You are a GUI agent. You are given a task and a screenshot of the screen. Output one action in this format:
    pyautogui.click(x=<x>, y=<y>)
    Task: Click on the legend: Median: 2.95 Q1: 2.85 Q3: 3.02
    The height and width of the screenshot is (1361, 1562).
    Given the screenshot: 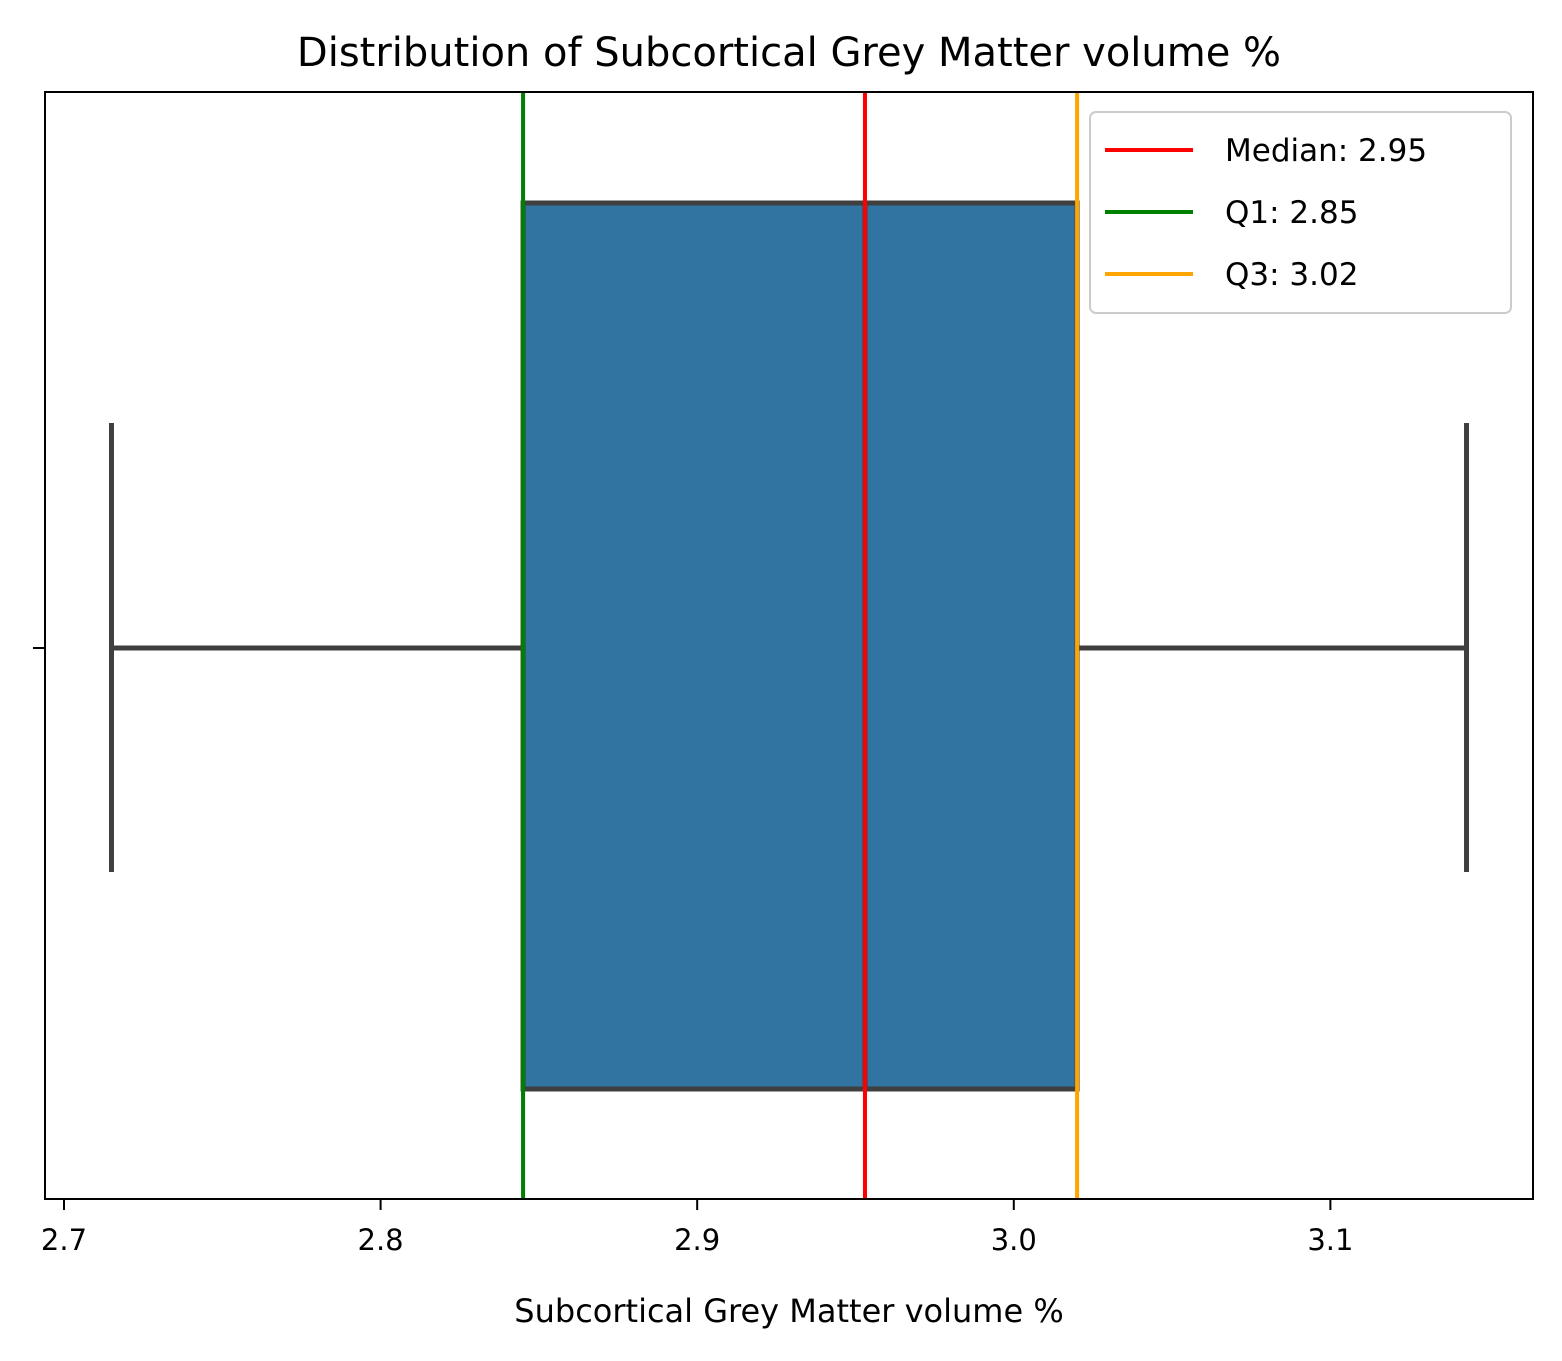 What is the action you would take?
    pyautogui.click(x=1300, y=212)
    